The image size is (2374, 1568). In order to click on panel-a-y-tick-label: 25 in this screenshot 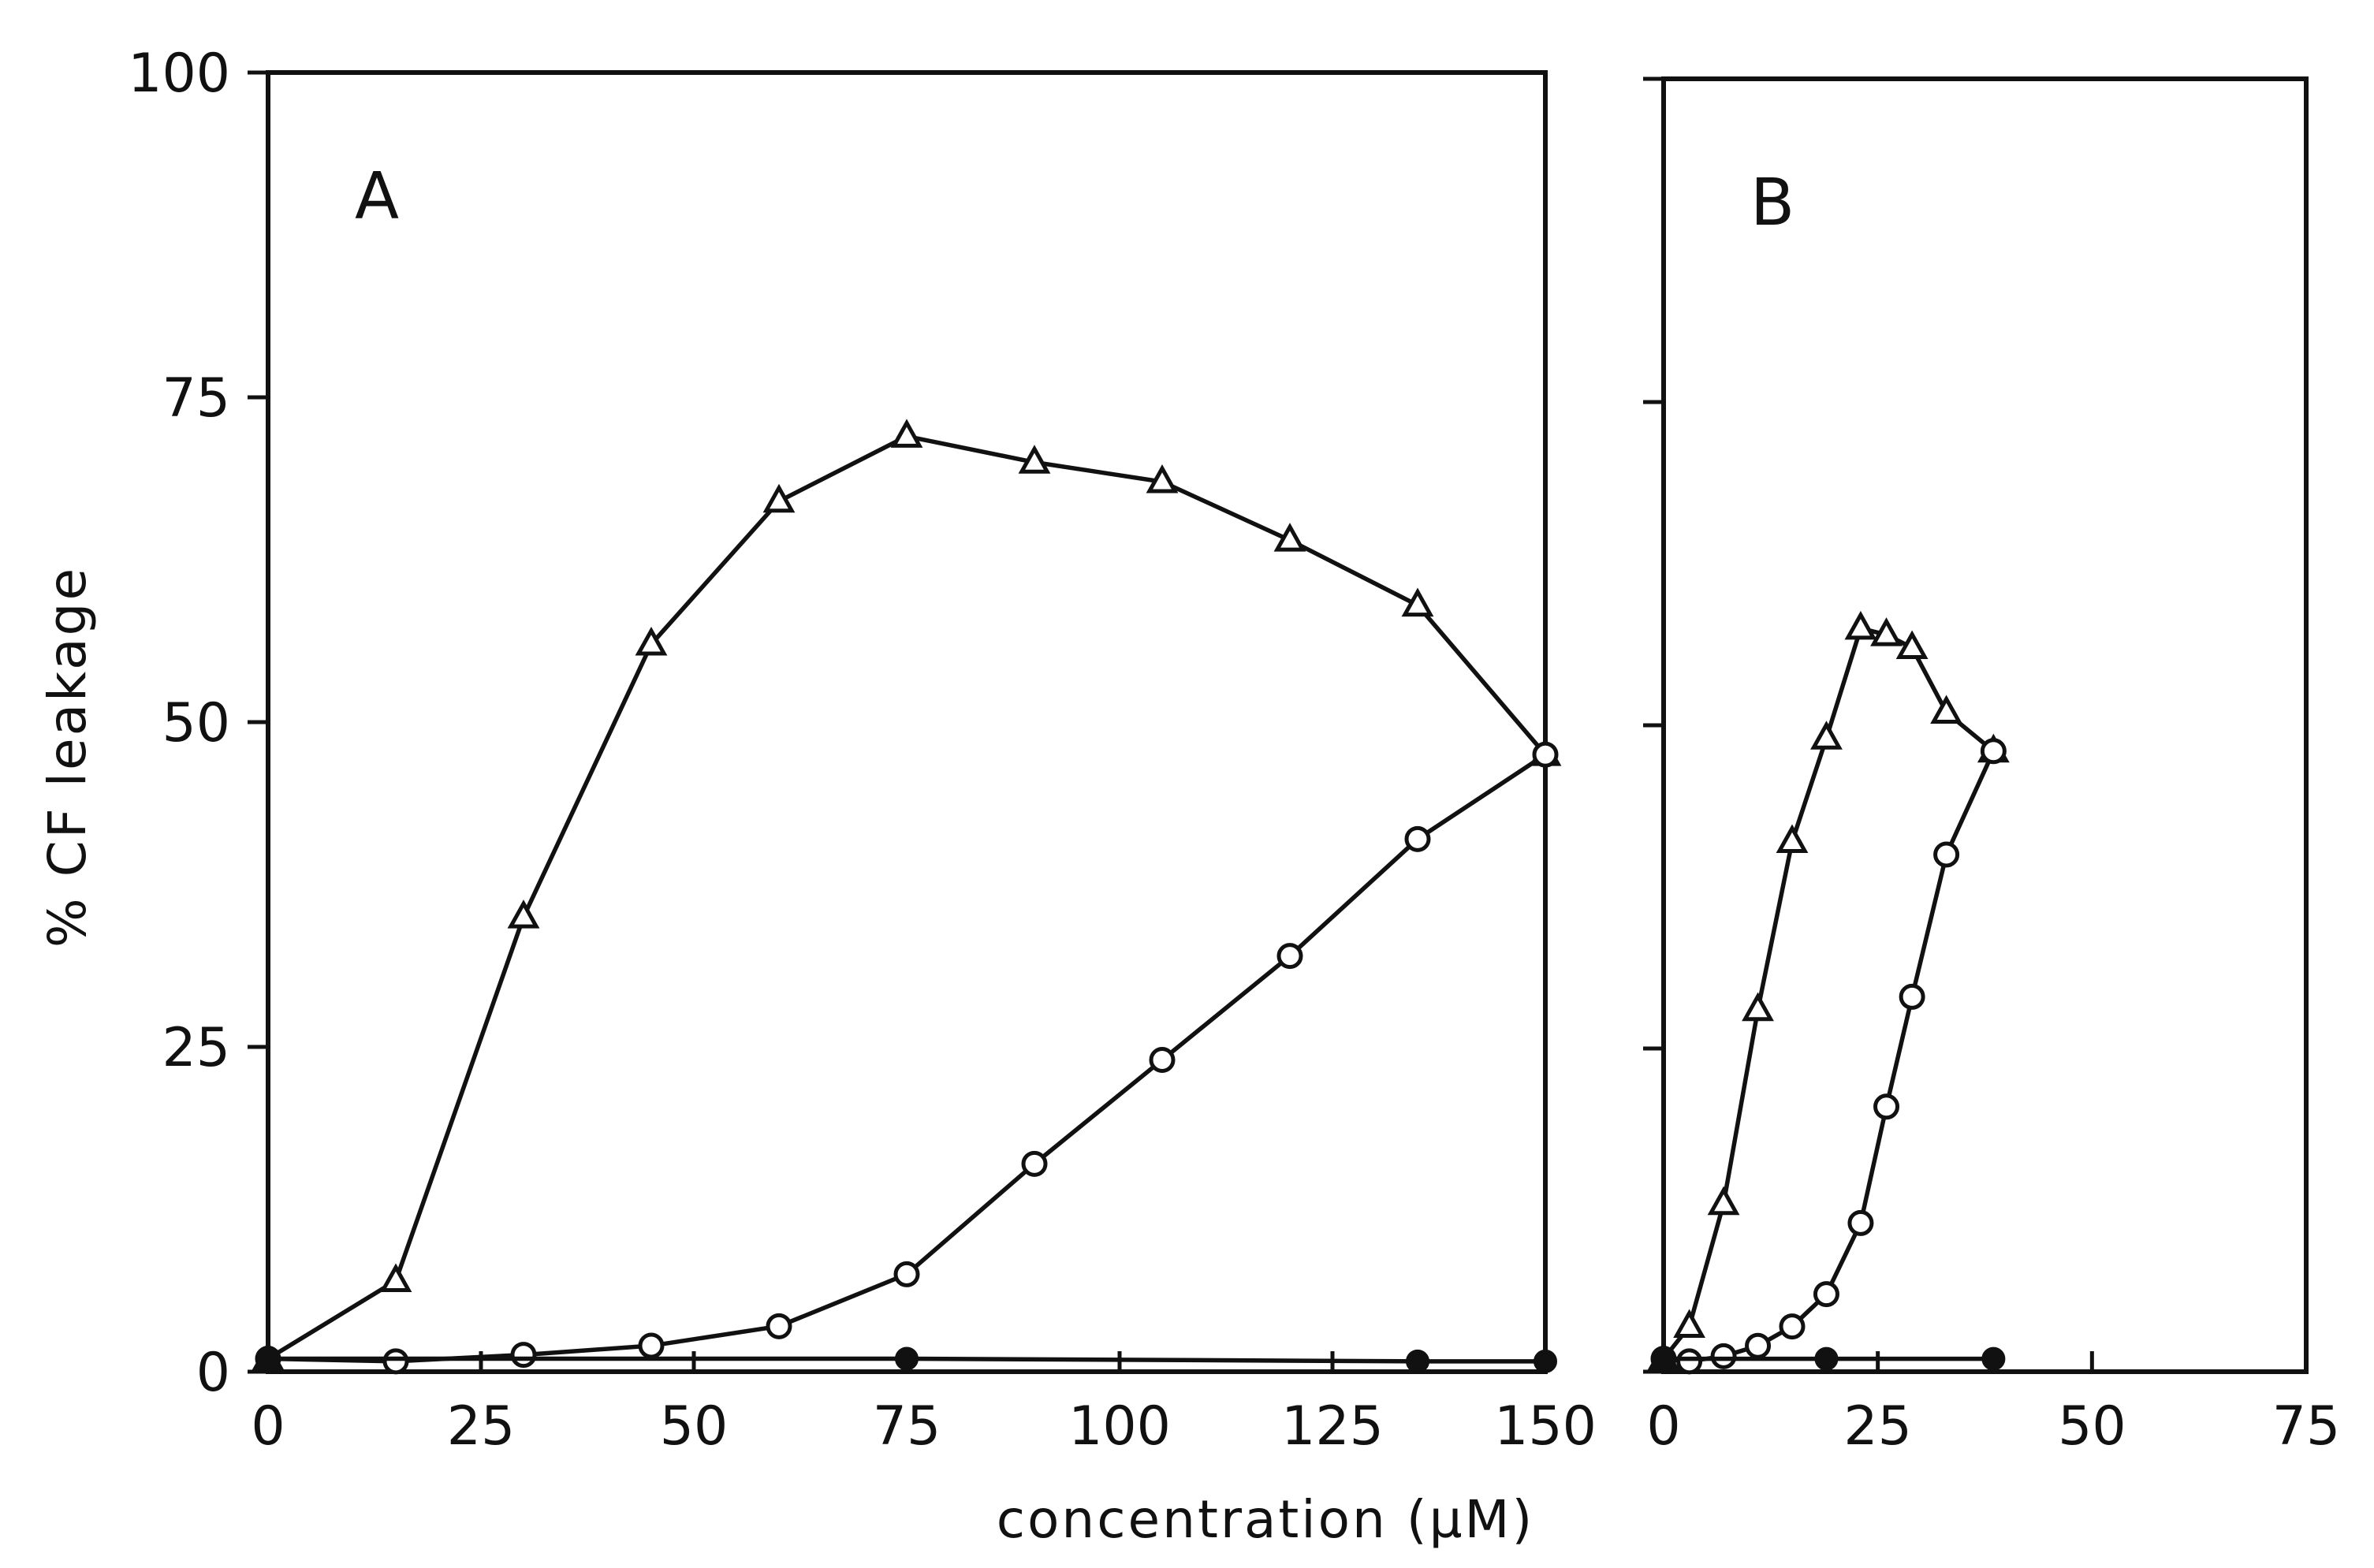, I will do `click(196, 1048)`.